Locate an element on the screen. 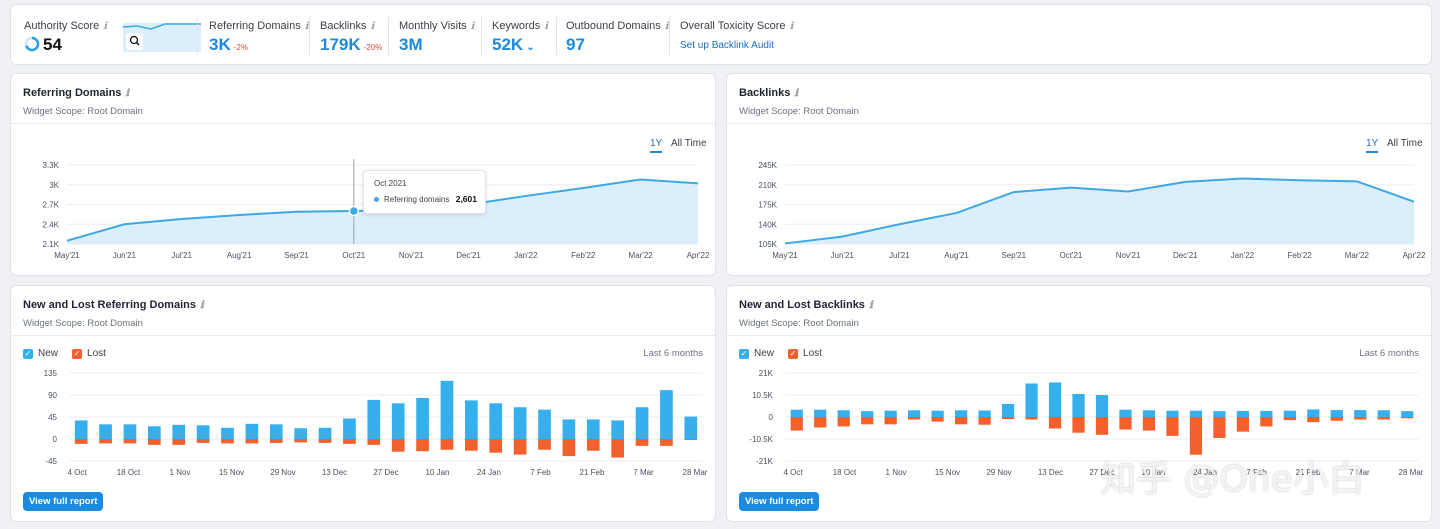 Image resolution: width=1440 pixels, height=529 pixels. outbound-domains-metric: Outbound Domains ℹ 97 is located at coordinates (617, 35).